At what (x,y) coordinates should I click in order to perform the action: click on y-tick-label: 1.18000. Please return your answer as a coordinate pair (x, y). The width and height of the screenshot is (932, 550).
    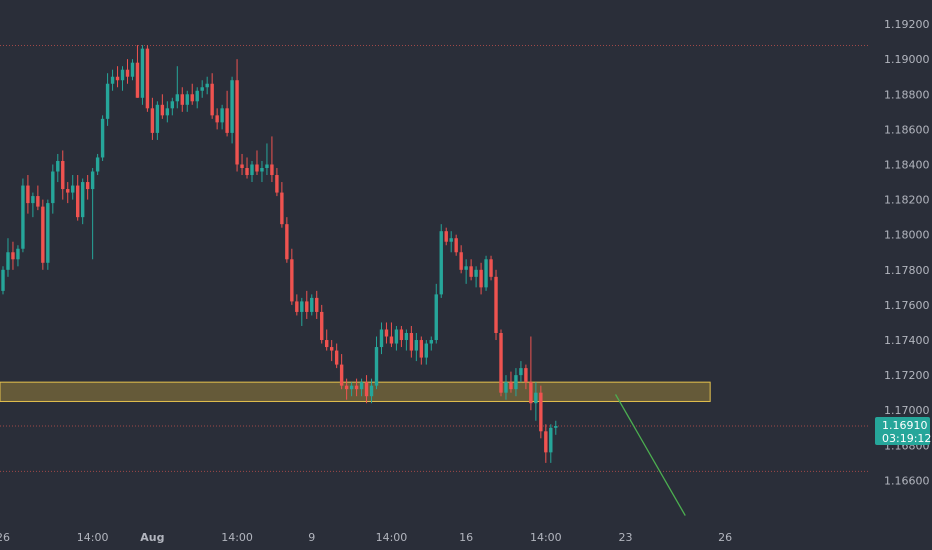
    Looking at the image, I should click on (907, 235).